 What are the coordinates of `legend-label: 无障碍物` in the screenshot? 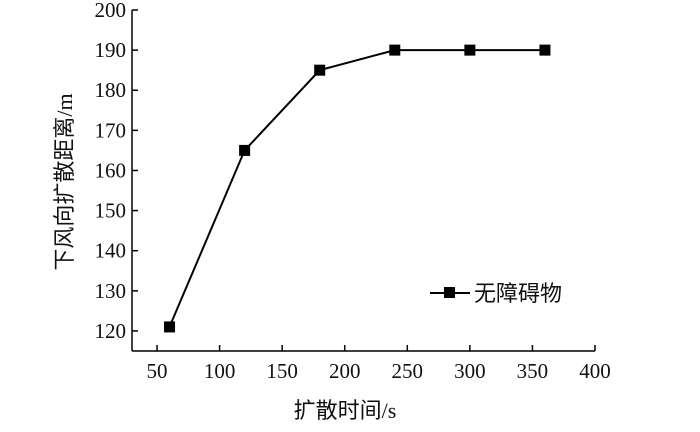 It's located at (518, 293).